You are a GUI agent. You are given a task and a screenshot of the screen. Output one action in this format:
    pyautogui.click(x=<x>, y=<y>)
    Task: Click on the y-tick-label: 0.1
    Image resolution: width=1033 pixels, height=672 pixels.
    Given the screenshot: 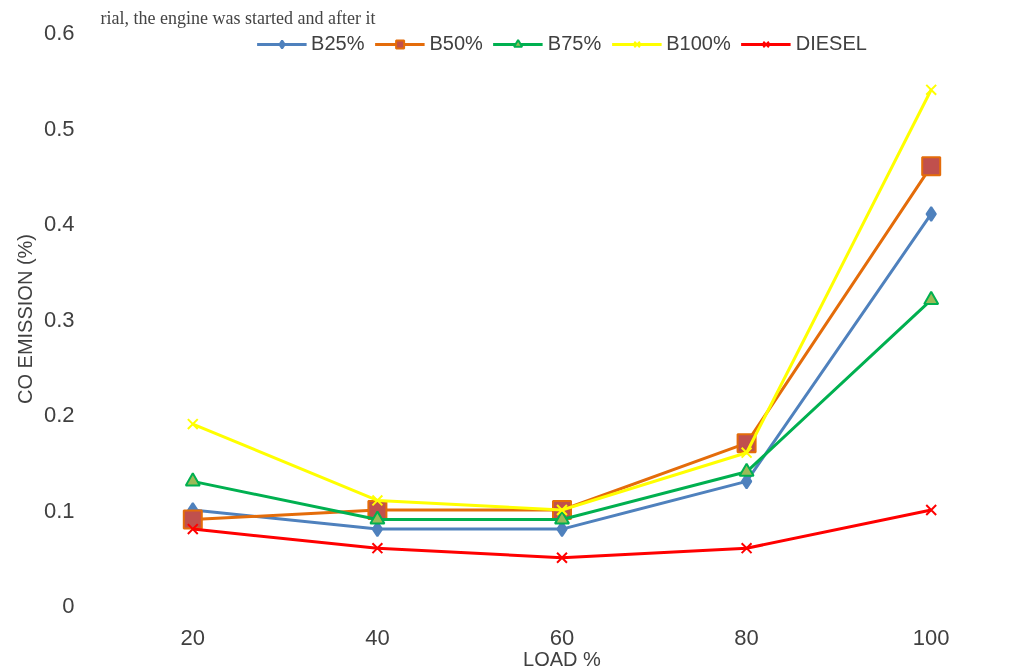 What is the action you would take?
    pyautogui.click(x=59, y=510)
    